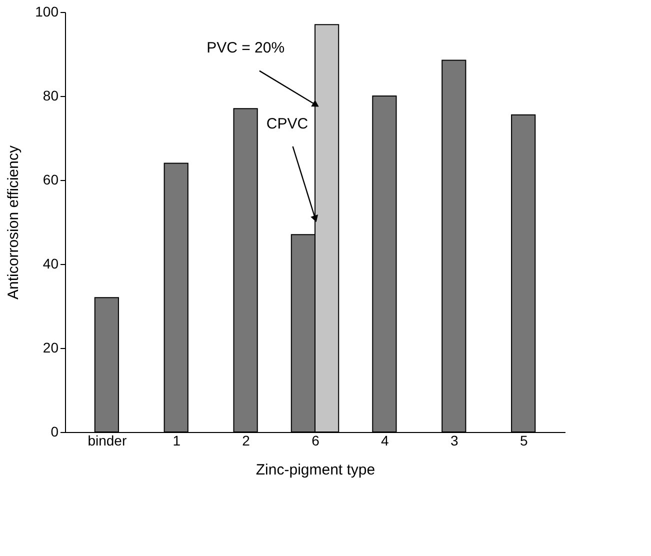 This screenshot has height=556, width=651. I want to click on y-axis-title: Anticorrosion efficiency, so click(13, 222).